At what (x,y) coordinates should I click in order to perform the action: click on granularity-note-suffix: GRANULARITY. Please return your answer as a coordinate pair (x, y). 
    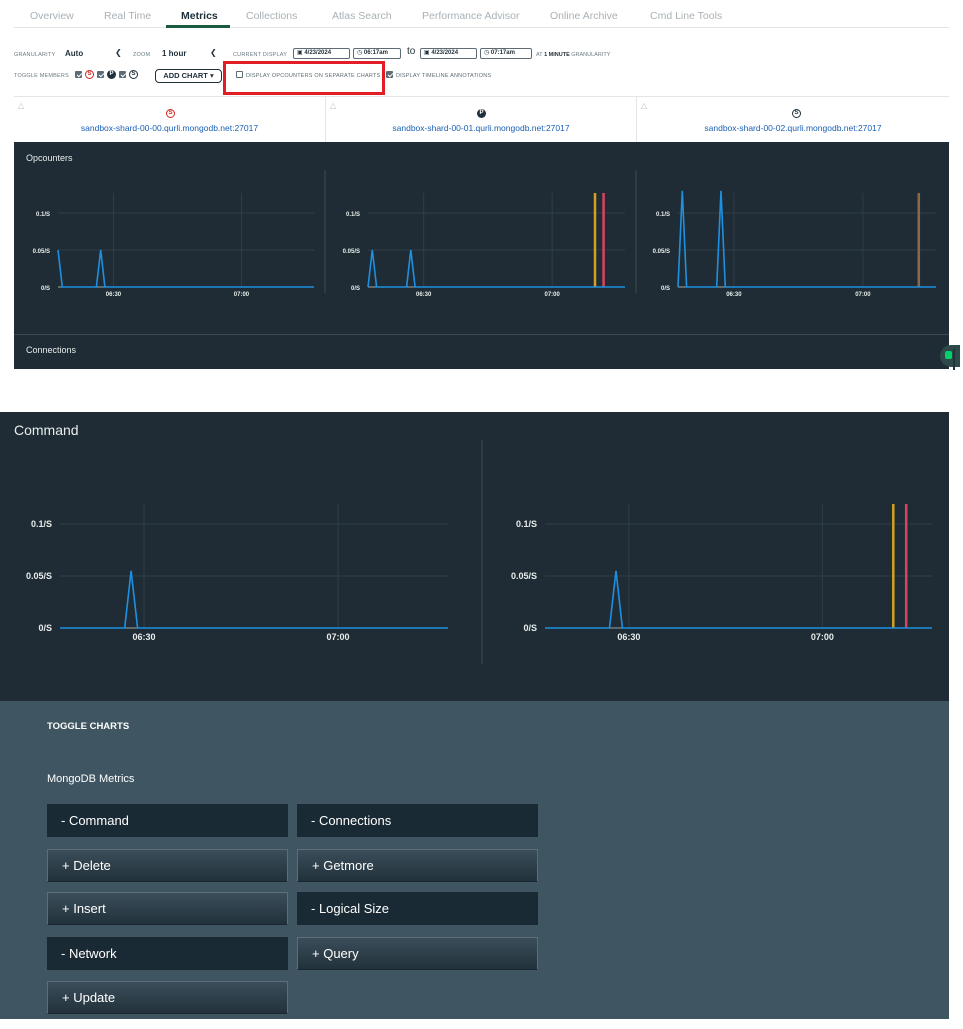
    Looking at the image, I should click on (591, 55).